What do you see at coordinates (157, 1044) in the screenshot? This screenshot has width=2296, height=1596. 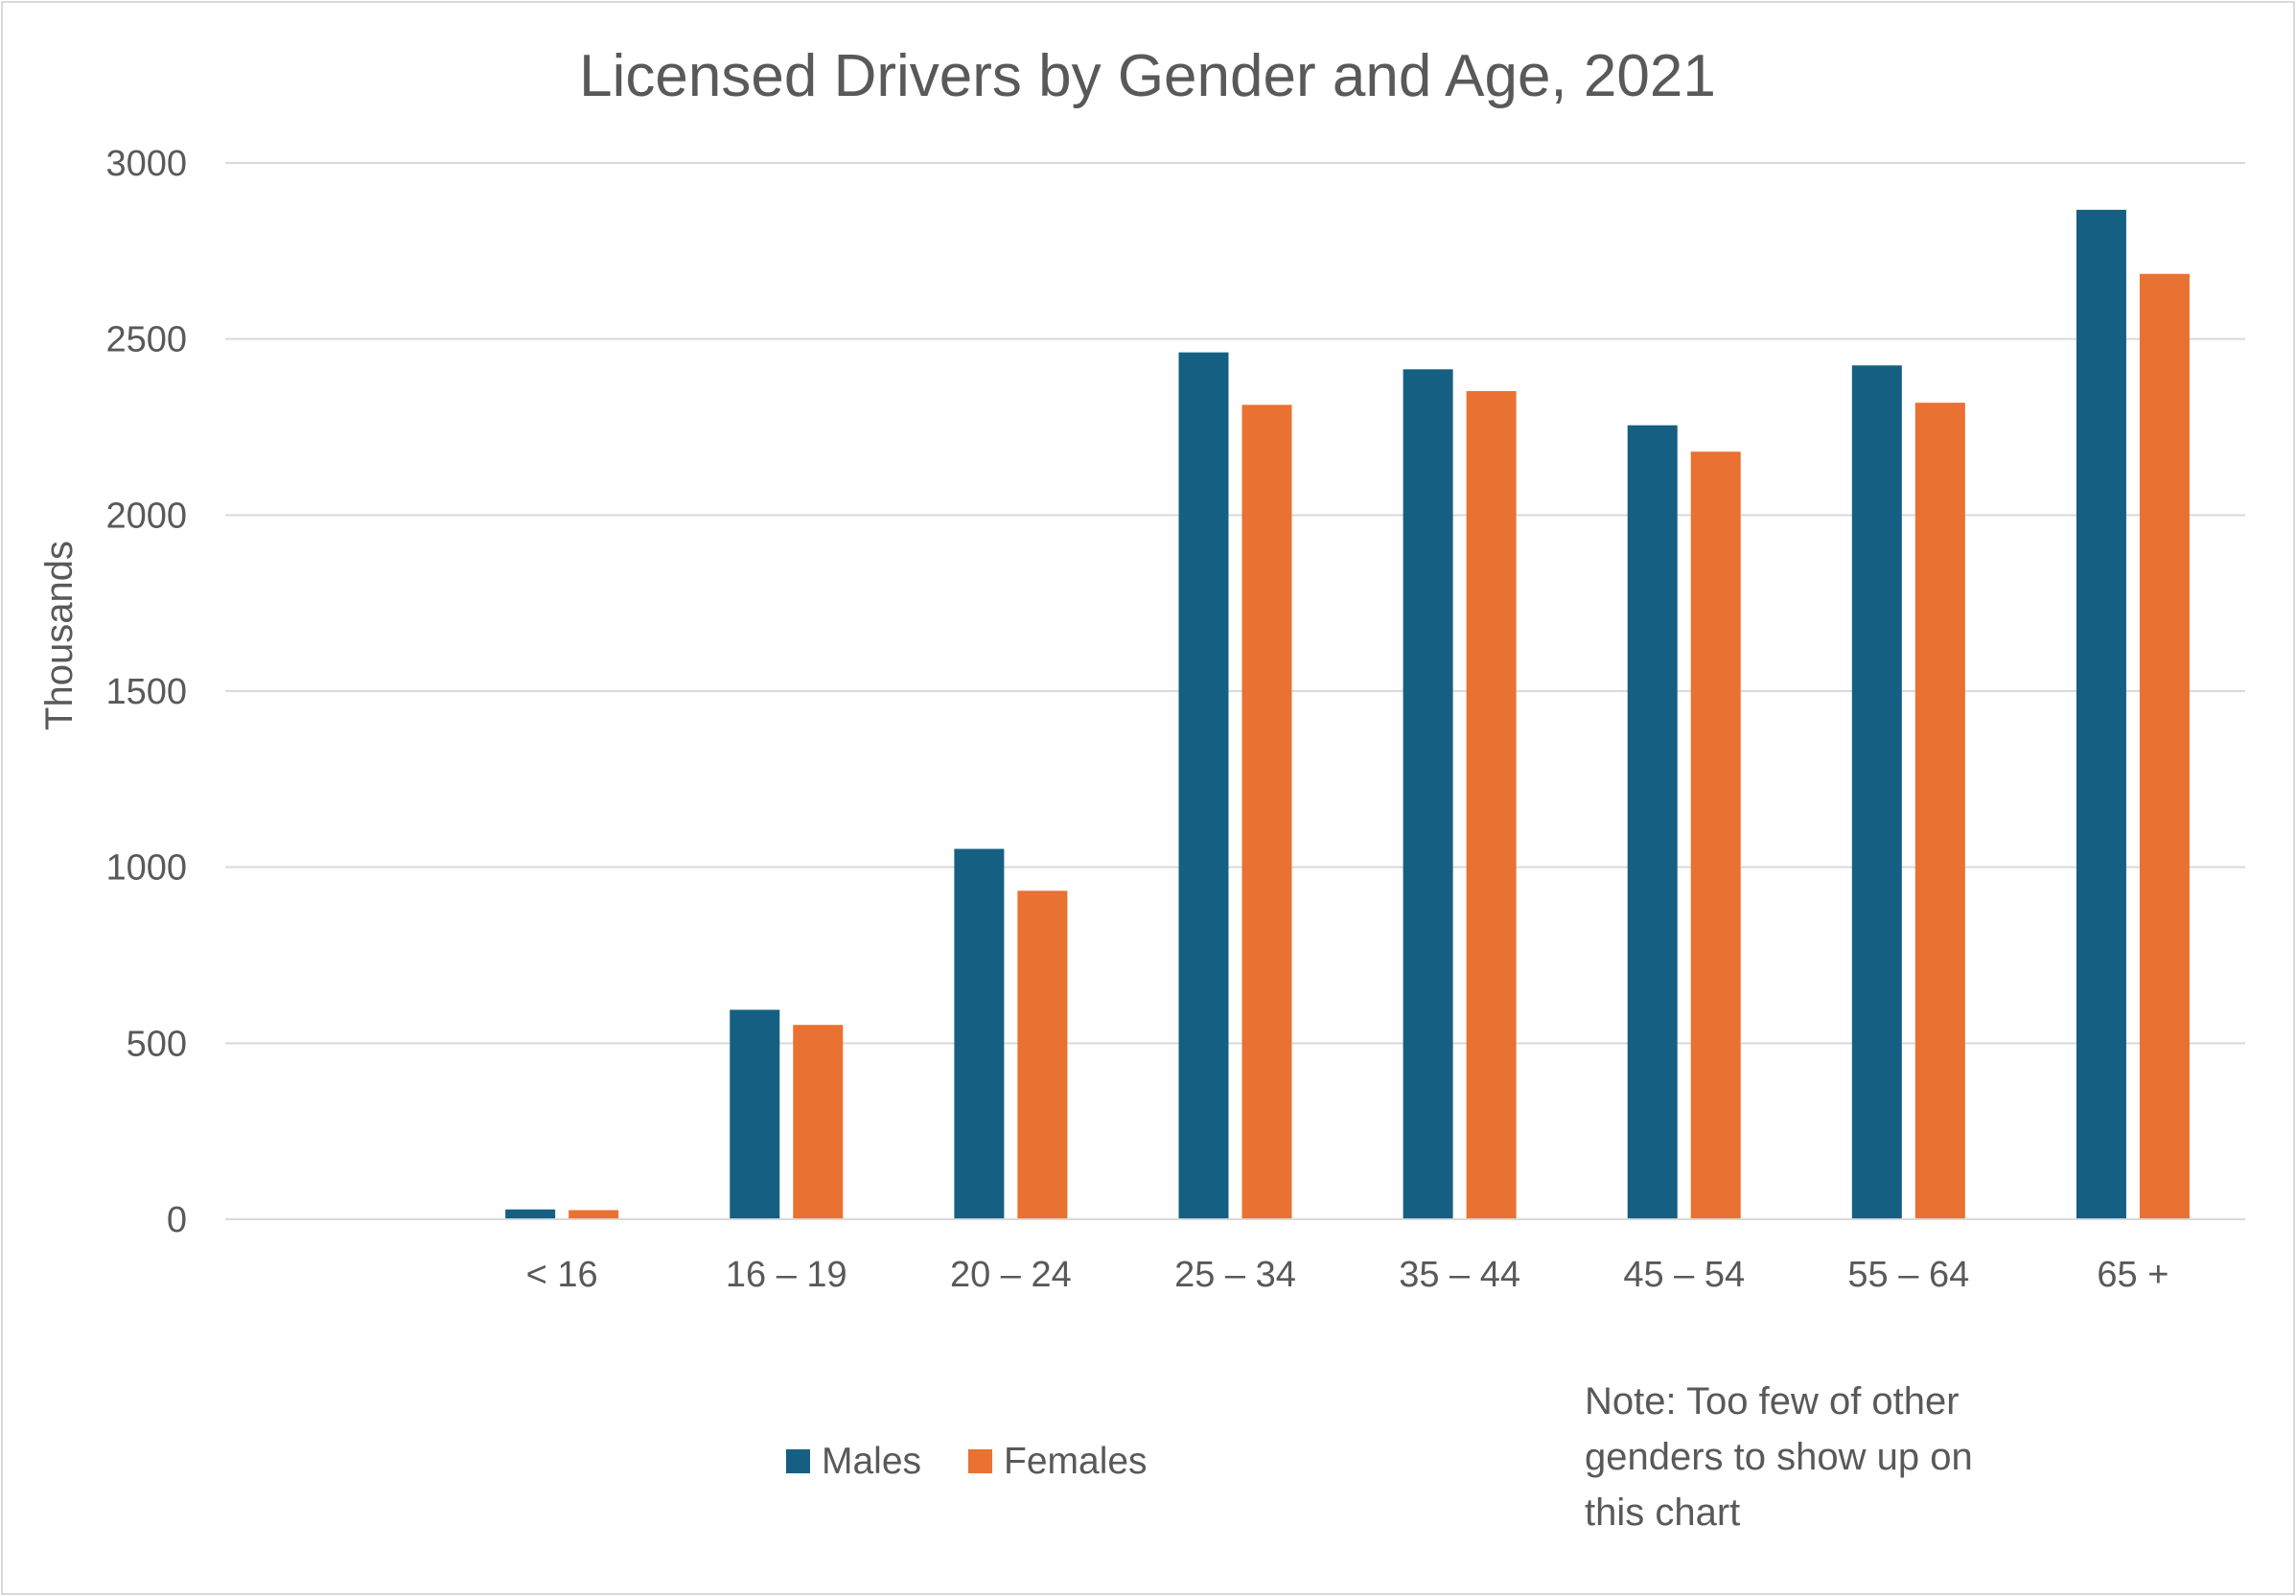 I see `y-tick-label: 500` at bounding box center [157, 1044].